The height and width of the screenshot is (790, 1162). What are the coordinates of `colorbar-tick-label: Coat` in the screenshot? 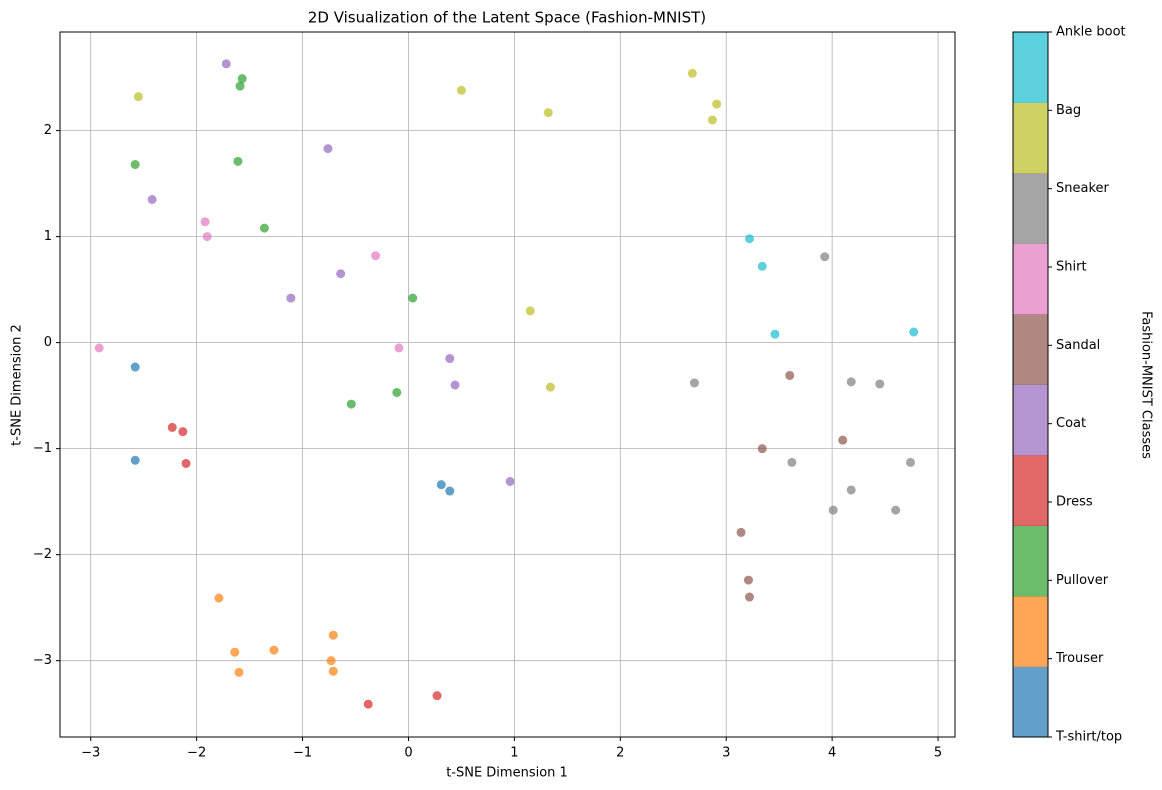 It's located at (1071, 423).